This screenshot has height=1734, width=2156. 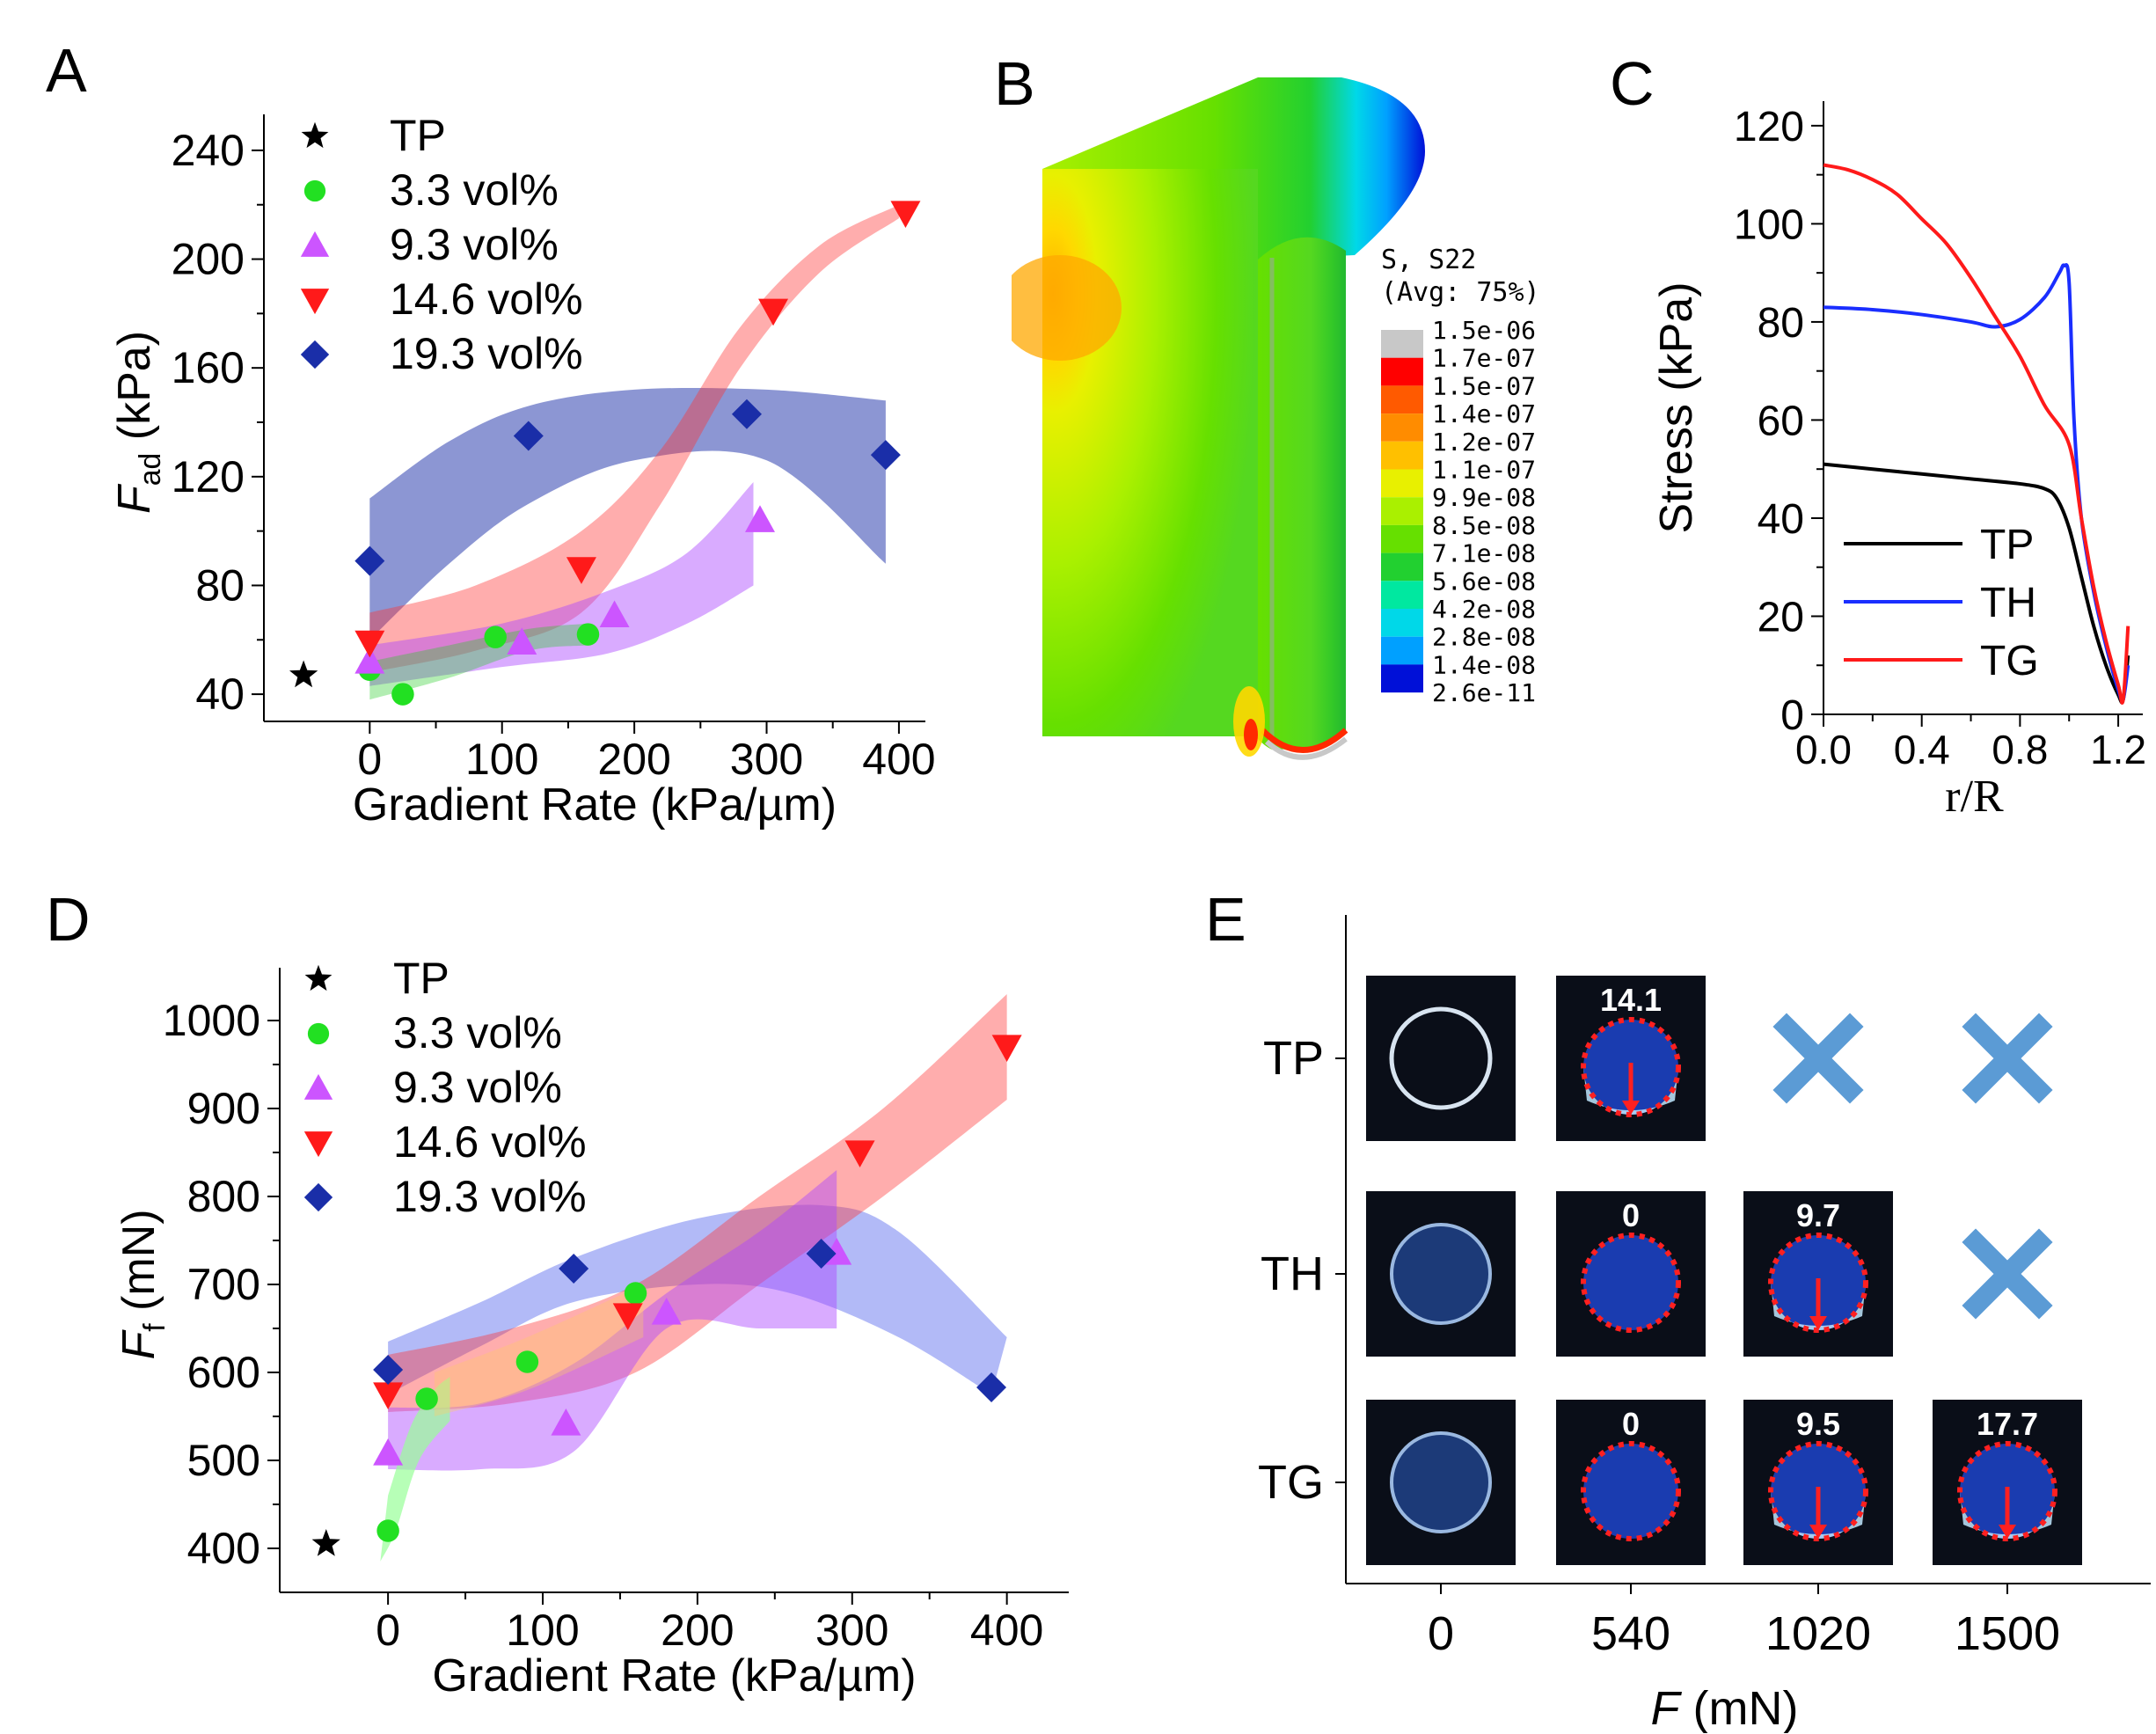 What do you see at coordinates (486, 353) in the screenshot?
I see `legend-label: 19.3 vol%` at bounding box center [486, 353].